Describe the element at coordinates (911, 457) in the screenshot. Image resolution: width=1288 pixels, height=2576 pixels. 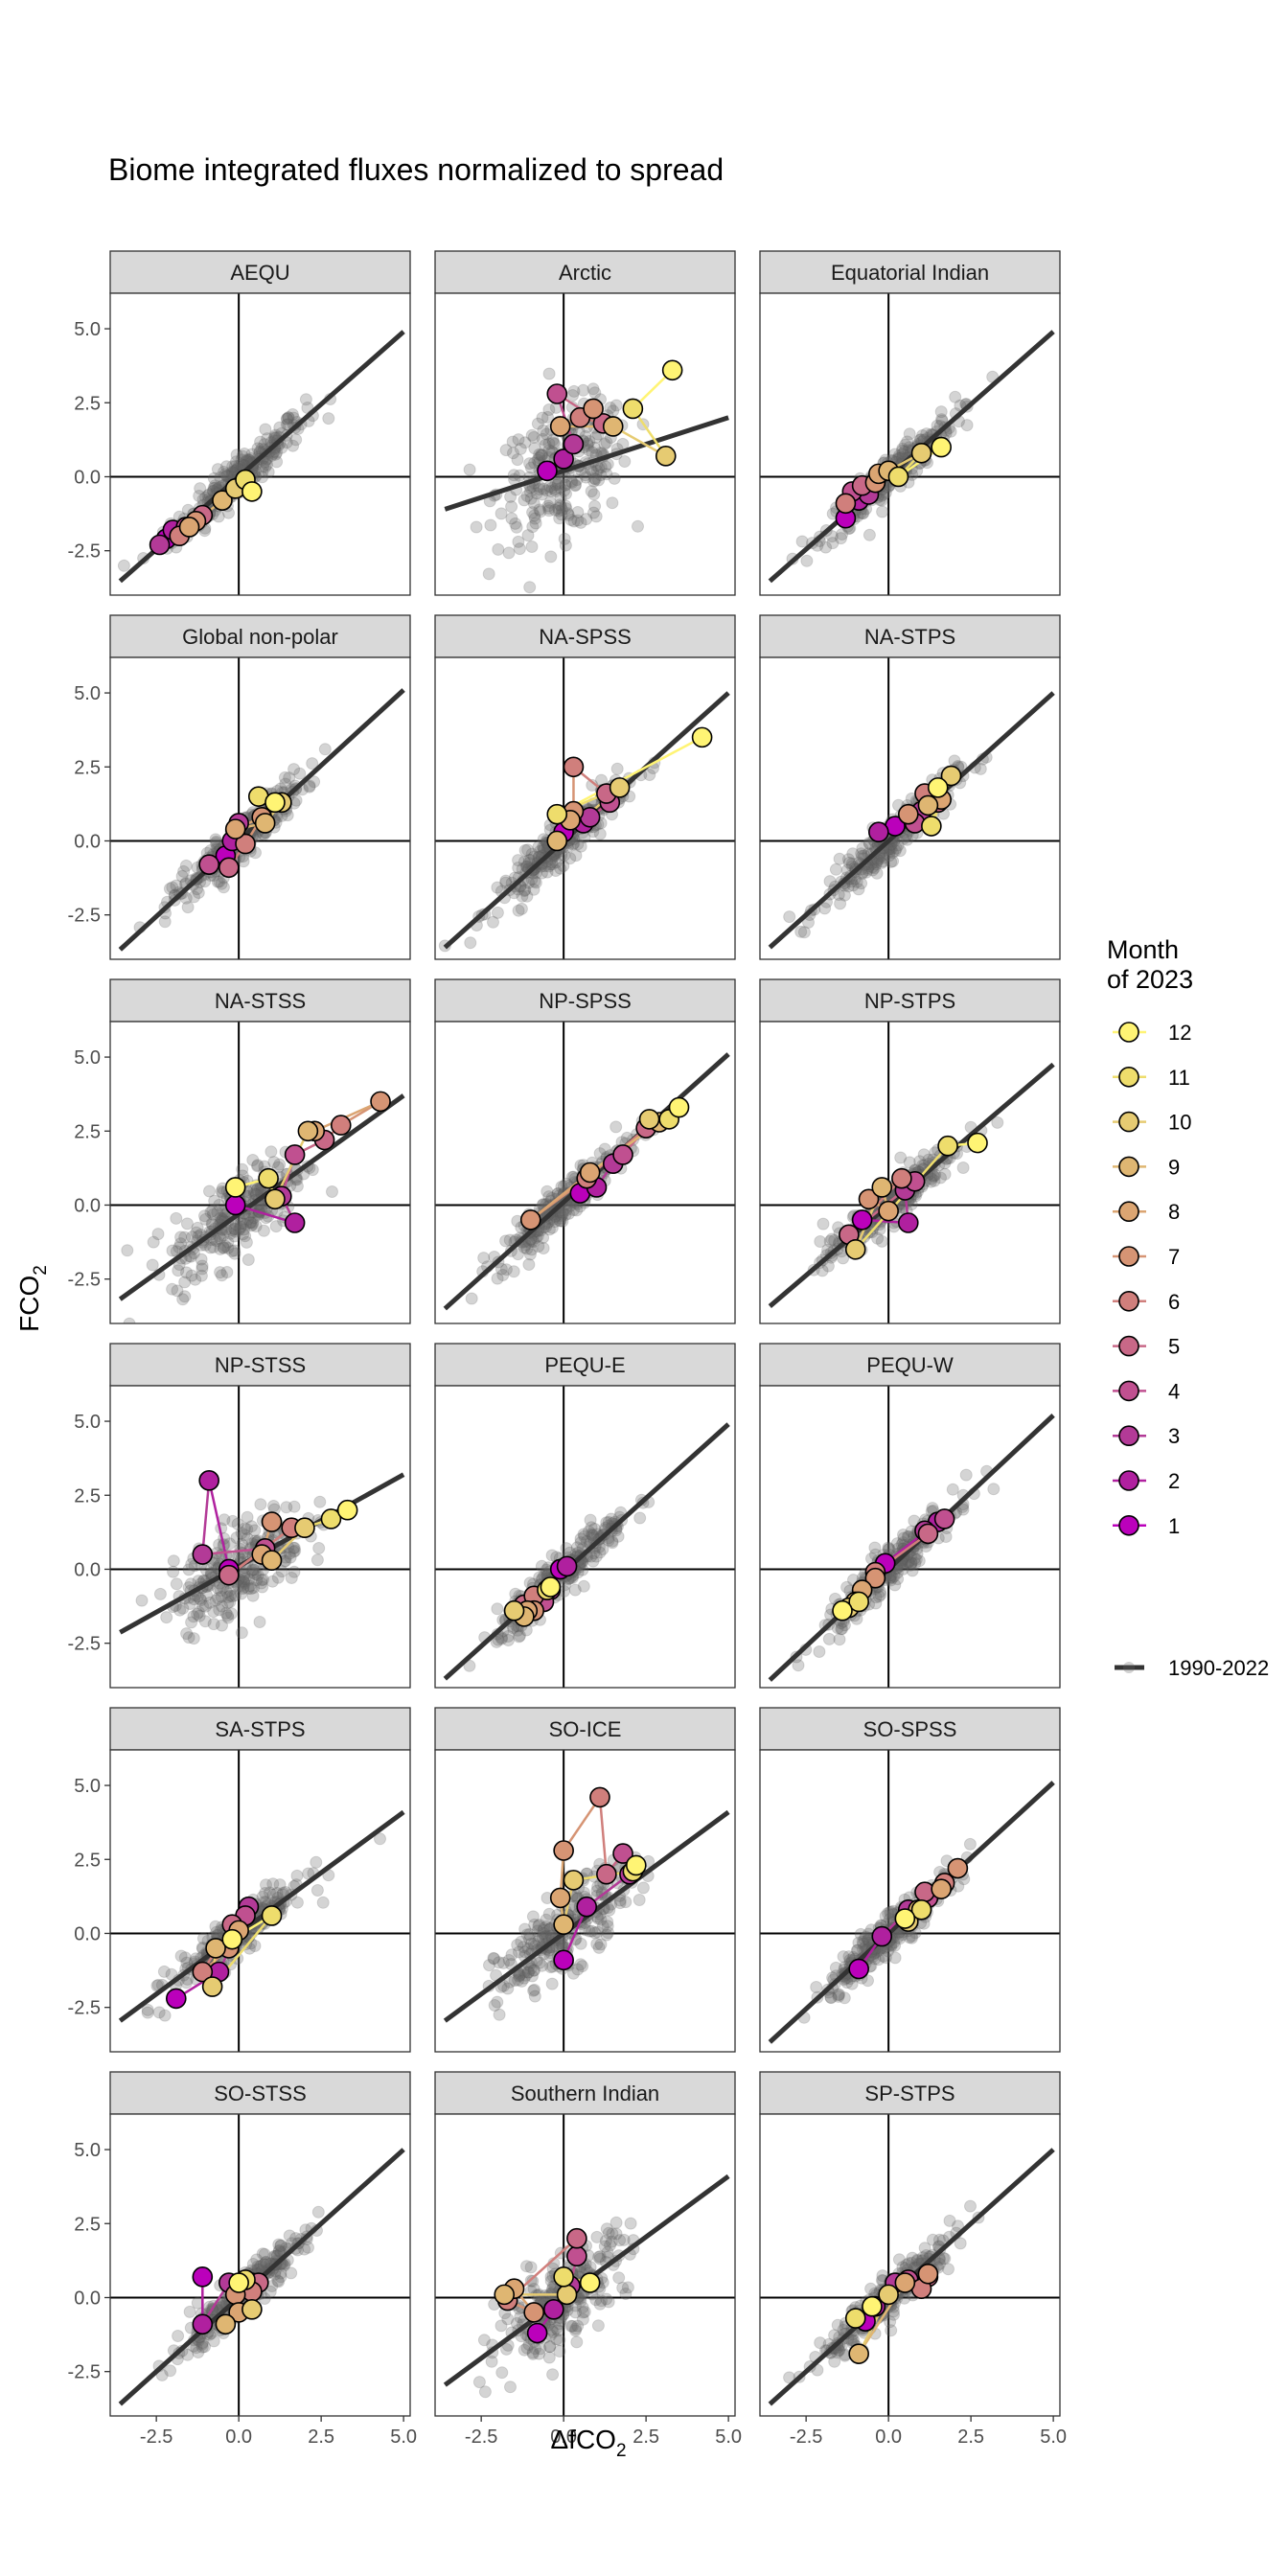
I see `regression-line` at that location.